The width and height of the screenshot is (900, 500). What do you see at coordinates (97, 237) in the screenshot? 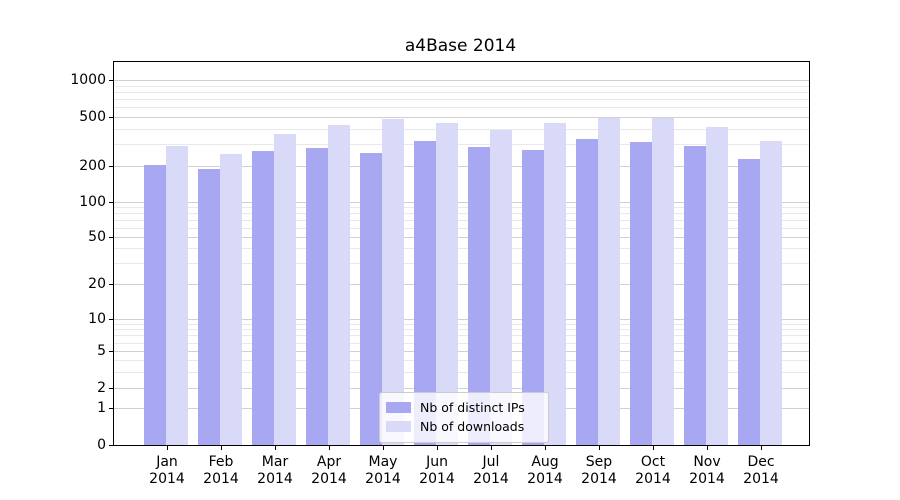
I see `y-axis-tick-label: 50` at bounding box center [97, 237].